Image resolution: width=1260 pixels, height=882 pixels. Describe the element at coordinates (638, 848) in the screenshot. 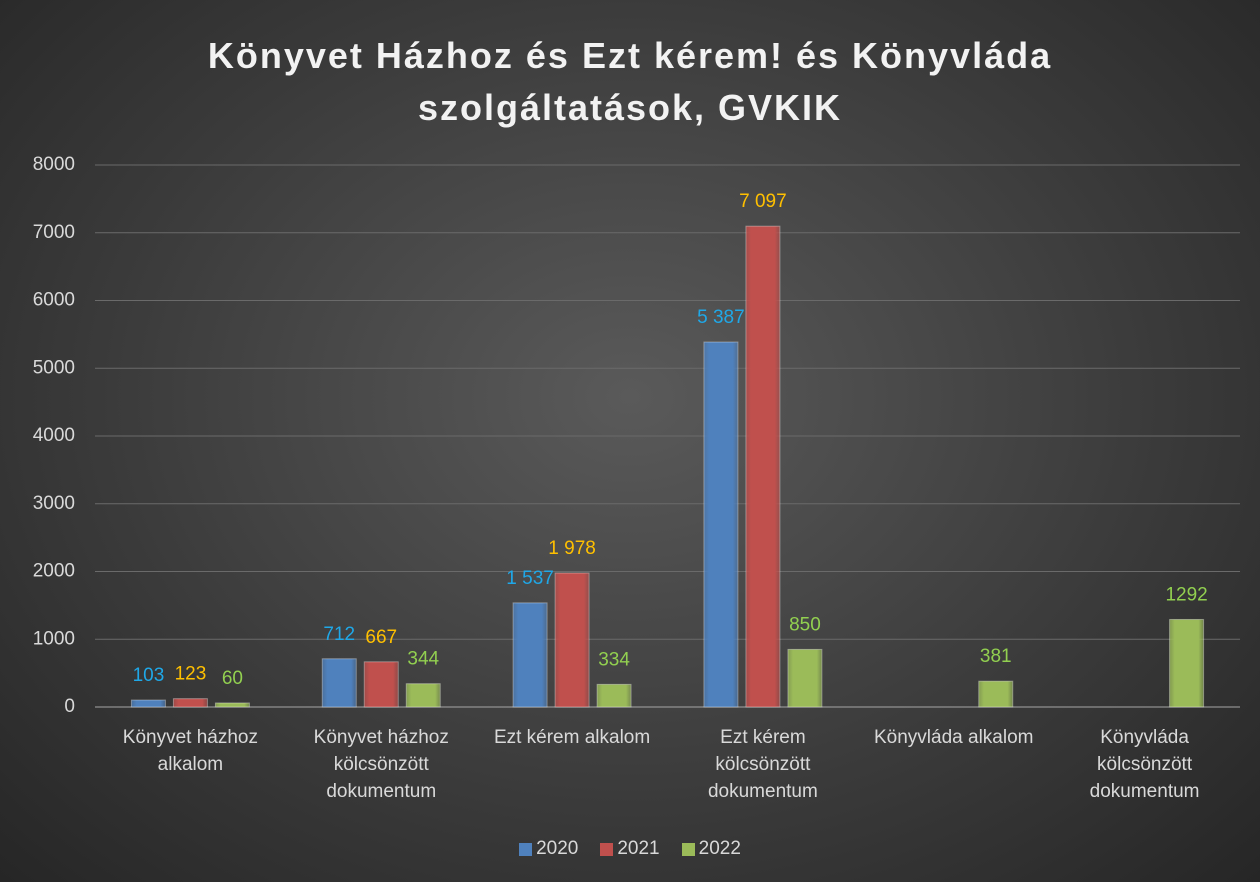

I see `legend-label: 2021` at that location.